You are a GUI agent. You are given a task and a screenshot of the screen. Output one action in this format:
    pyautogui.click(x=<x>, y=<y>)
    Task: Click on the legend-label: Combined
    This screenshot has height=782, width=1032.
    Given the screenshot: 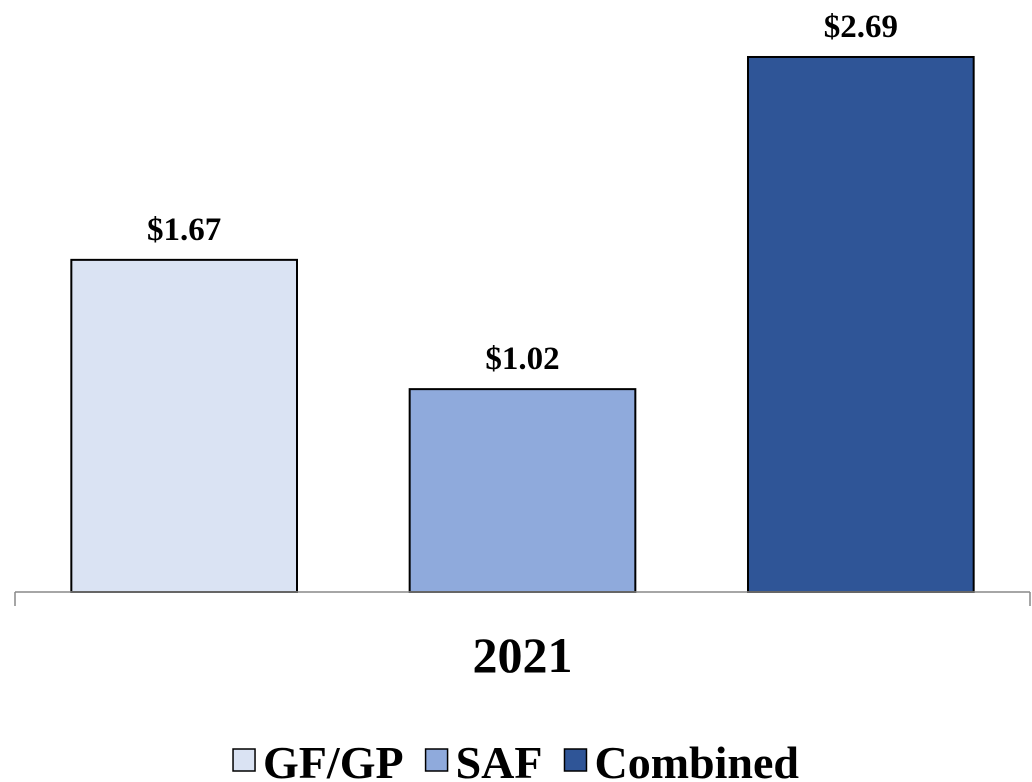 What is the action you would take?
    pyautogui.click(x=696, y=759)
    